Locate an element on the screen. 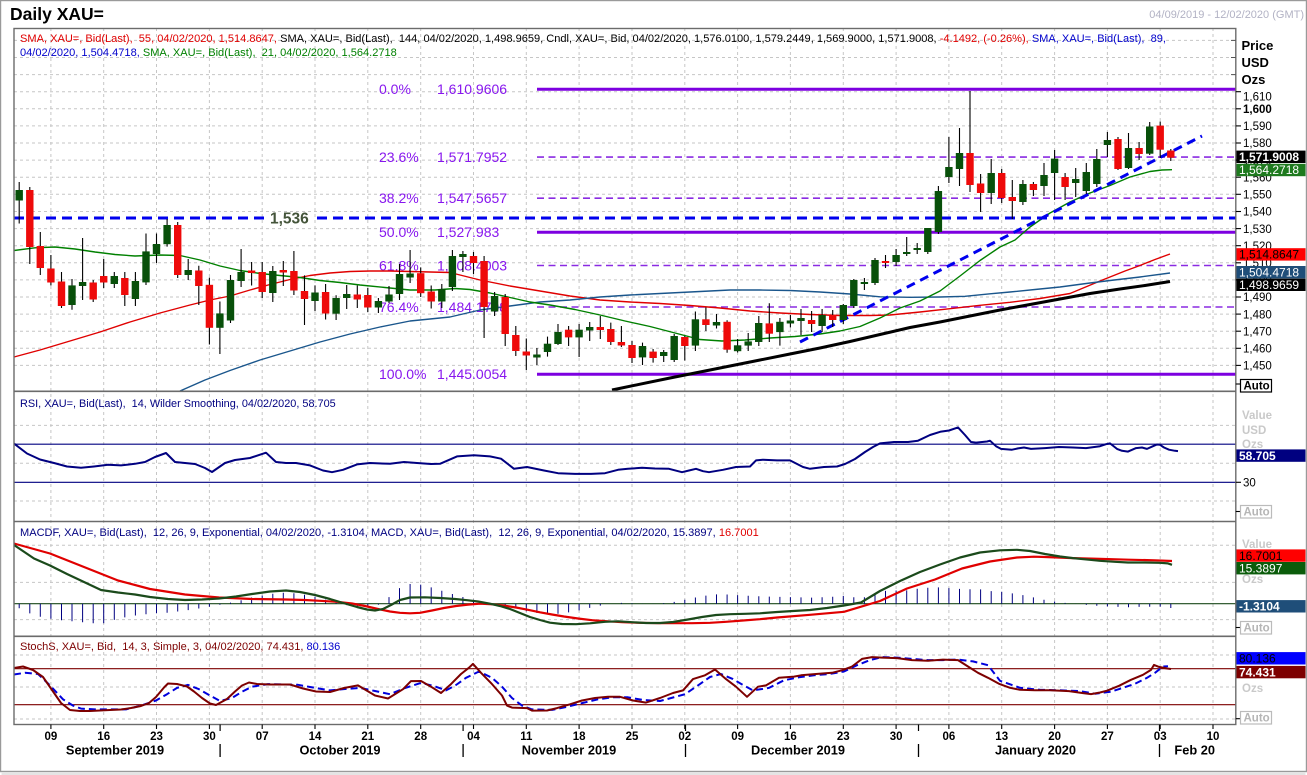  svg-text: 02 is located at coordinates (684, 737).